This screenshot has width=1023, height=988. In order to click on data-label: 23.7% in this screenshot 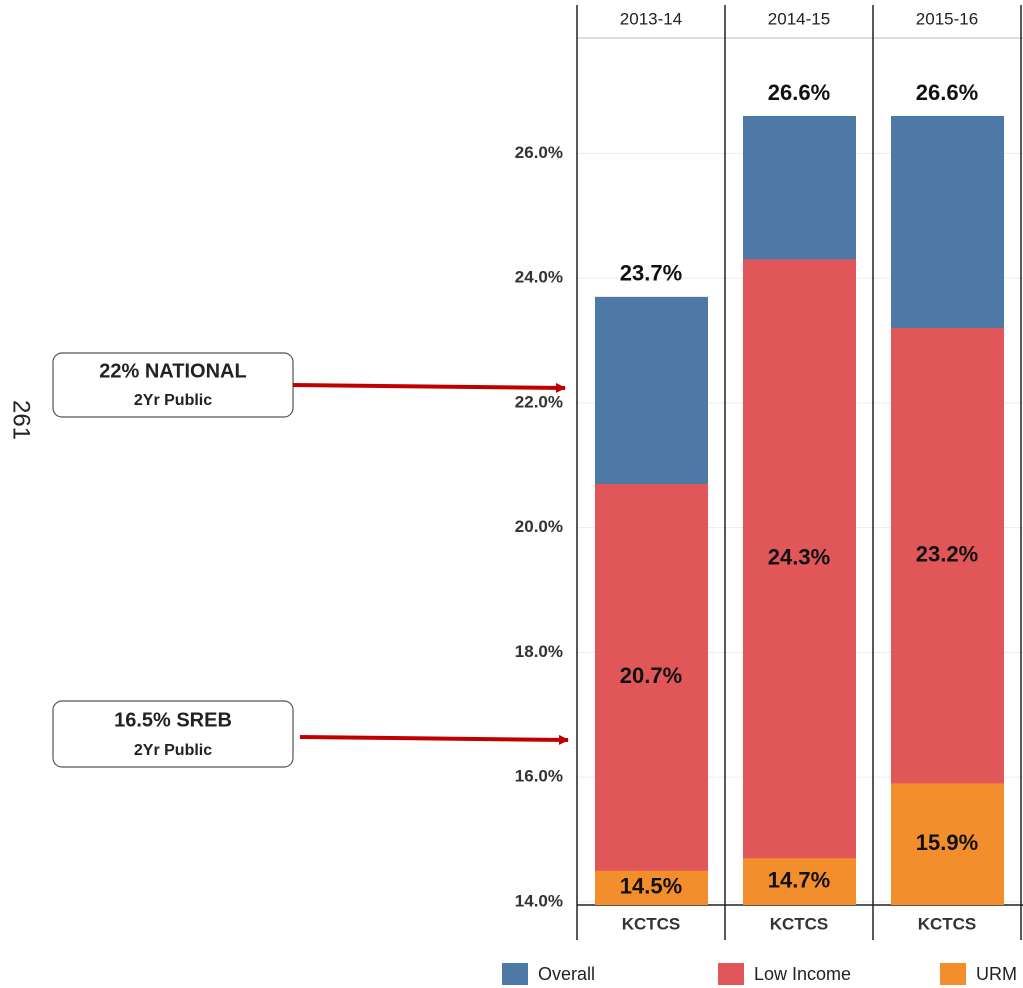, I will do `click(651, 273)`.